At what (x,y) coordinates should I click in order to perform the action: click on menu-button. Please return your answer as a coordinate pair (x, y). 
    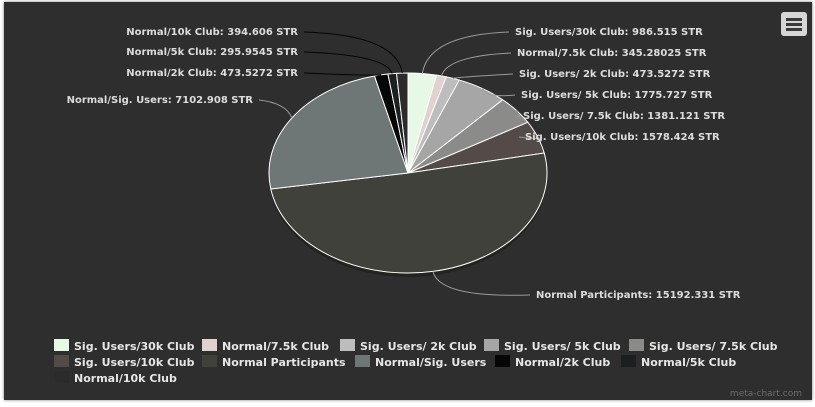
    Looking at the image, I should click on (794, 24).